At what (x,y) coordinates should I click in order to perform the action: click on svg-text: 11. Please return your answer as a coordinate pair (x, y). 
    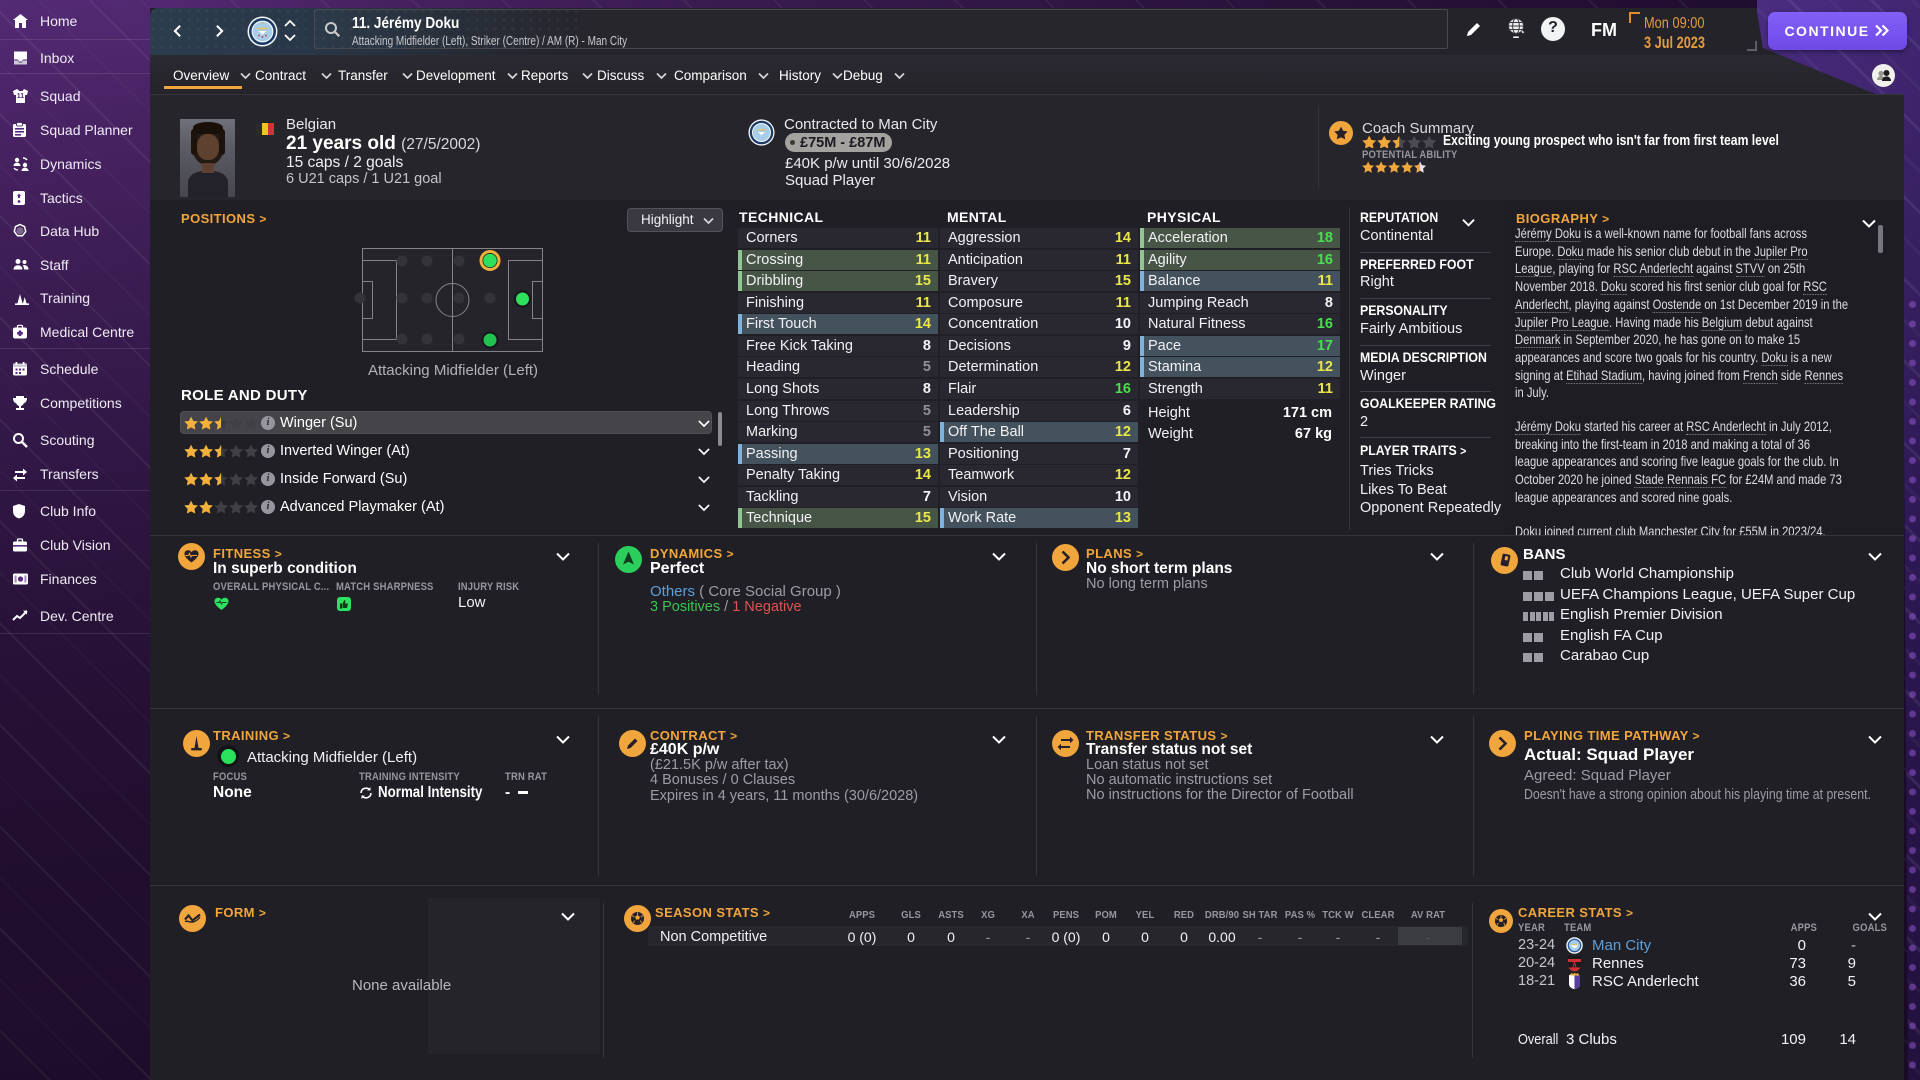
    Looking at the image, I should click on (21, 96).